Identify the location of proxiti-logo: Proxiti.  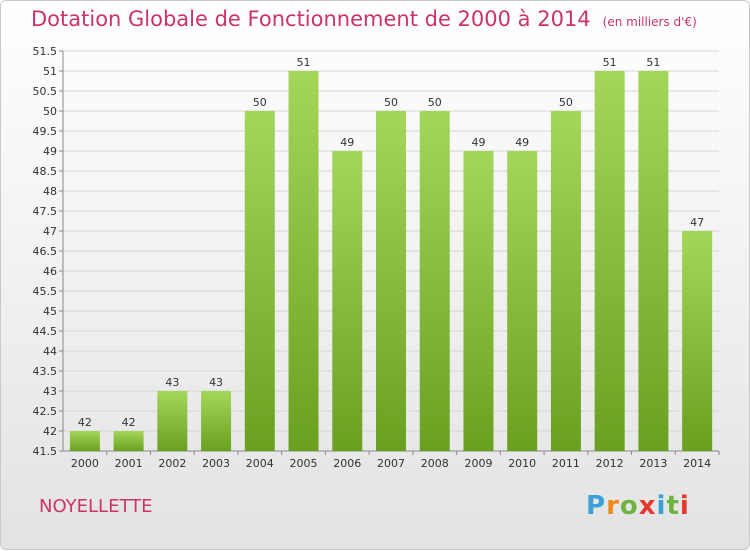
(638, 506).